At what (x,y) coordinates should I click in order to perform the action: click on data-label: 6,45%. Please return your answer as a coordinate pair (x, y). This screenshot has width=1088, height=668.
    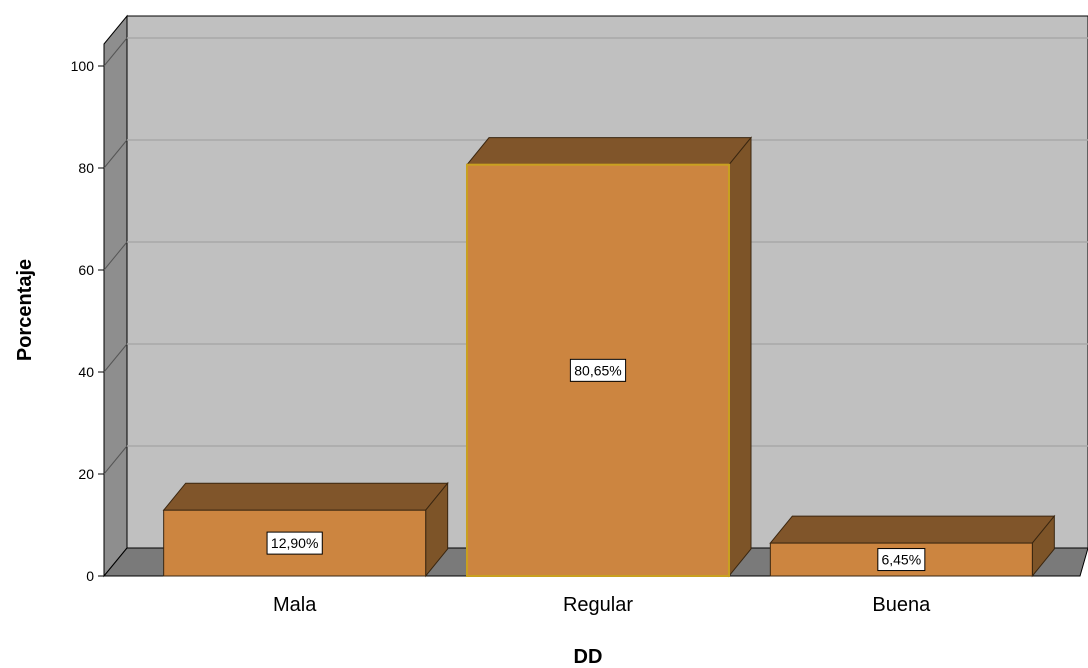
    Looking at the image, I should click on (901, 560).